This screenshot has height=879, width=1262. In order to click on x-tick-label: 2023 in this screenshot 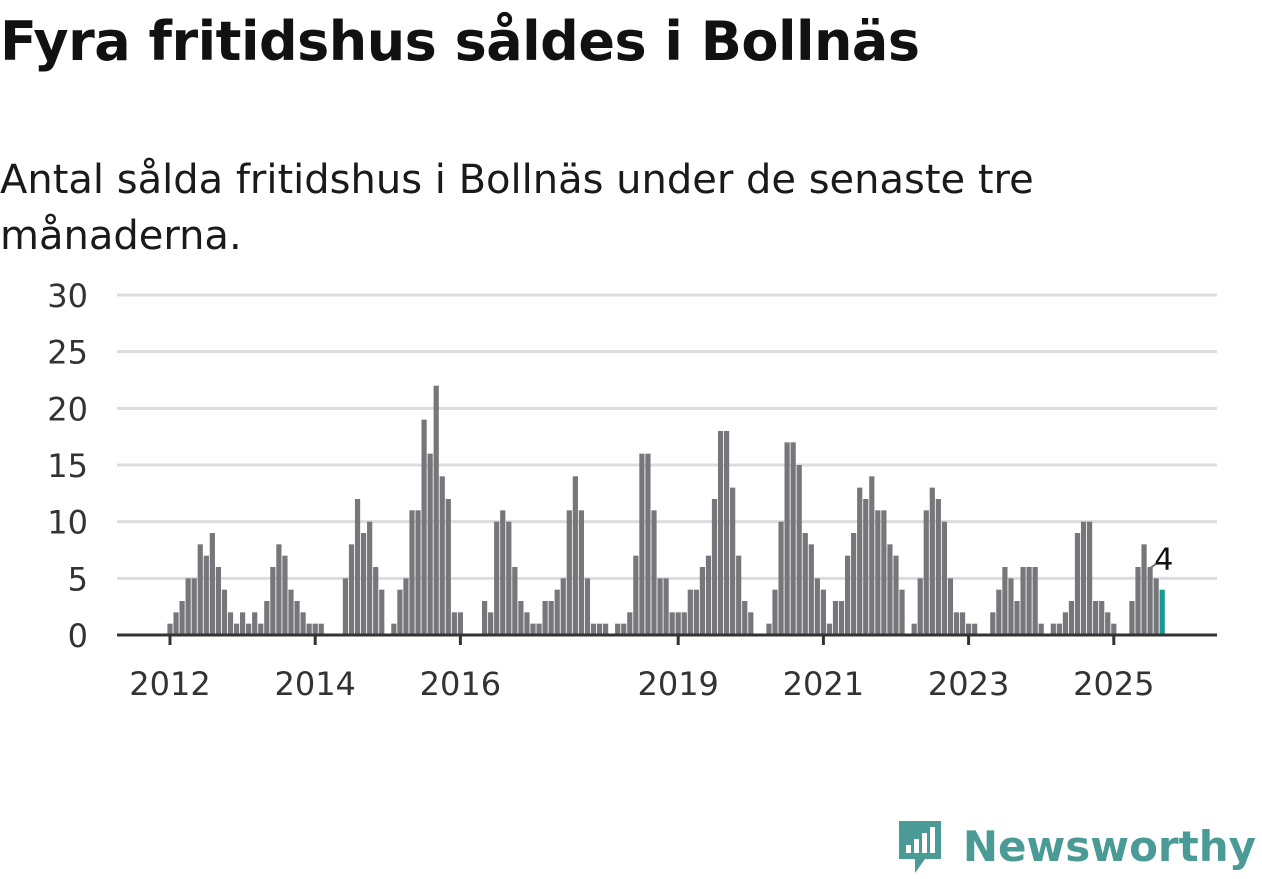, I will do `click(968, 684)`.